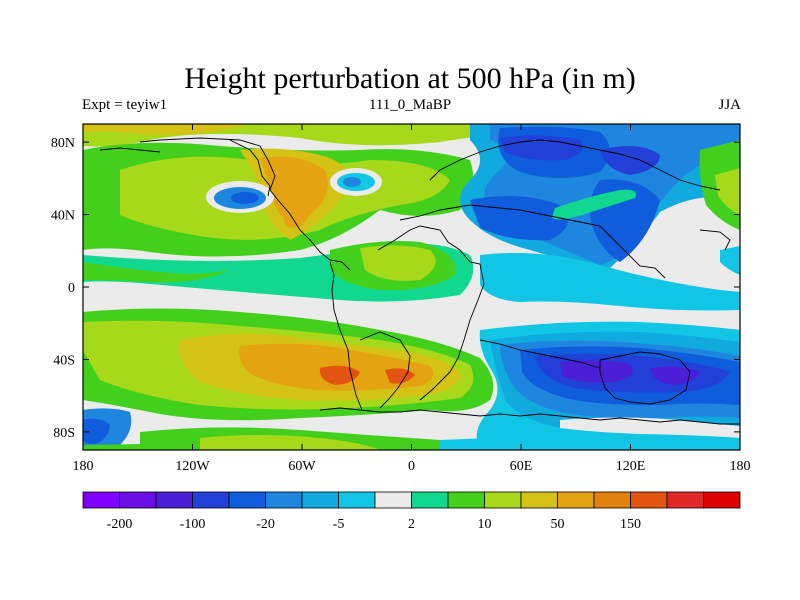 Image resolution: width=800 pixels, height=600 pixels. Describe the element at coordinates (485, 524) in the screenshot. I see `colorbar-label: 10` at that location.